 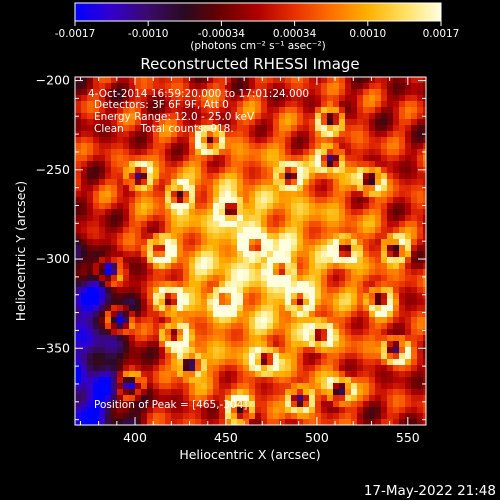 I want to click on y-axis-label: Heliocentric Y (arcsec), so click(x=20, y=251).